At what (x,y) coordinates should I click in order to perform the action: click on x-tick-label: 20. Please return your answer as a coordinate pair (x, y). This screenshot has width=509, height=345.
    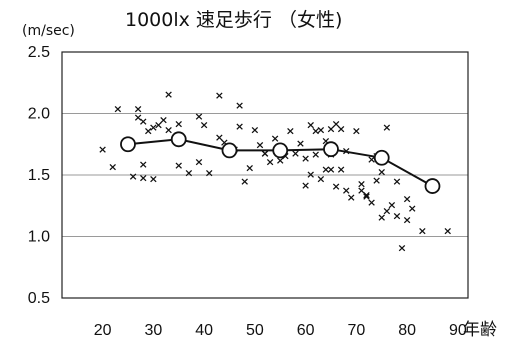
    Looking at the image, I should click on (103, 330).